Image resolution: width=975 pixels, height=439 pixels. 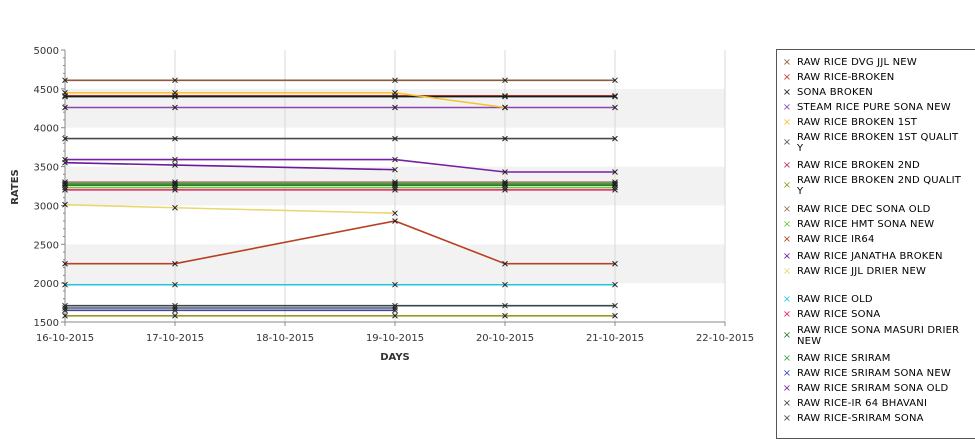 I want to click on legend-item: × RAW RICE HMT SONA NEW, so click(x=876, y=224).